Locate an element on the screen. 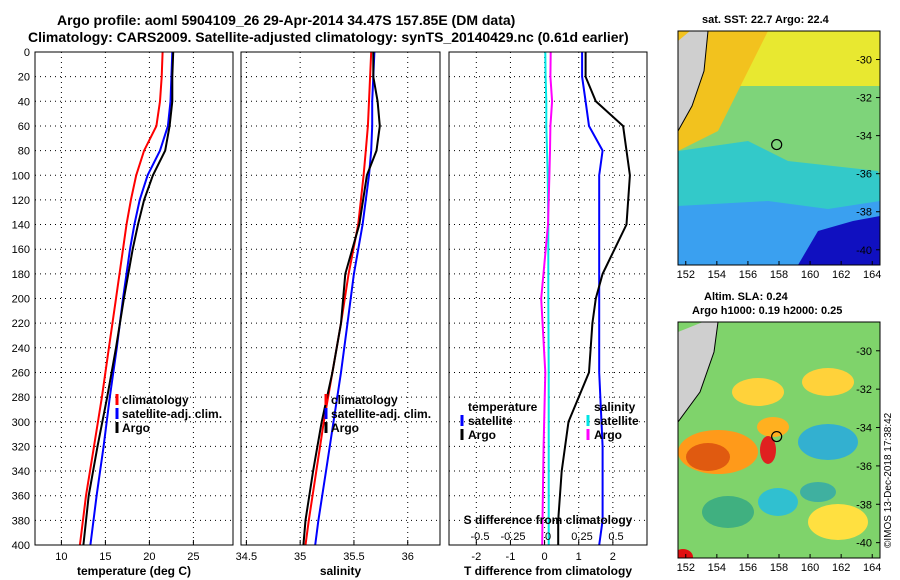 The height and width of the screenshot is (580, 900). y-tick-label: 60 is located at coordinates (24, 127).